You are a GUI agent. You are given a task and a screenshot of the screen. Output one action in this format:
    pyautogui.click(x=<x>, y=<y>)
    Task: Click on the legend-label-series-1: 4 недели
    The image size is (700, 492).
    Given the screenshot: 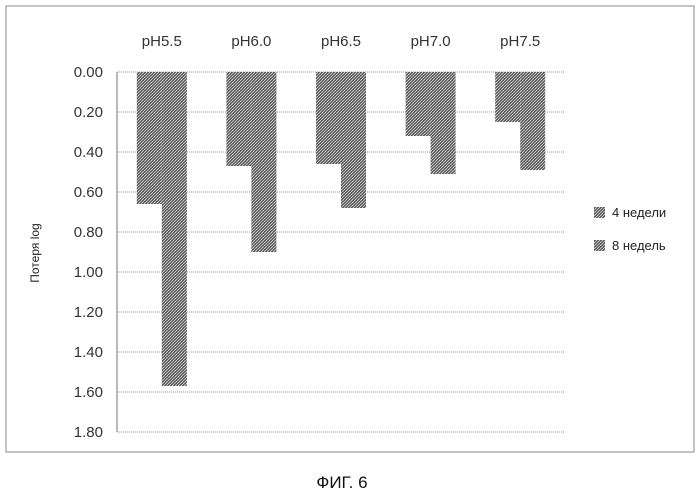 What is the action you would take?
    pyautogui.click(x=639, y=212)
    